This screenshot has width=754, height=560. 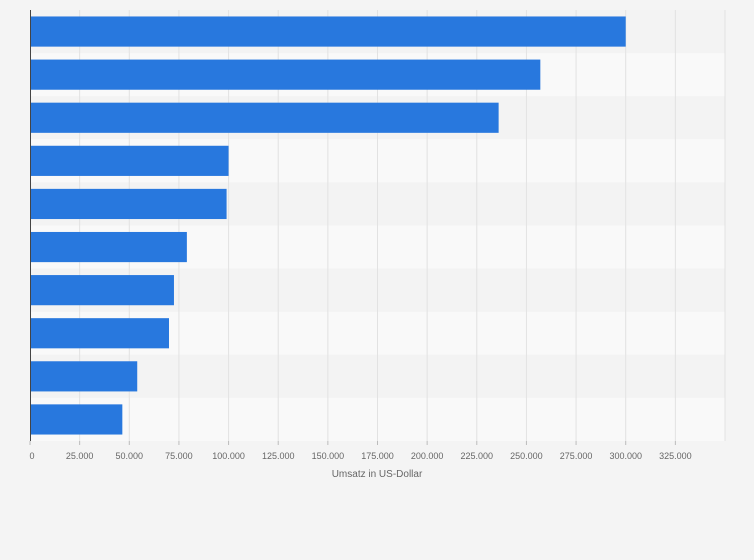 I want to click on x-tick-label: 25.000, so click(x=80, y=456).